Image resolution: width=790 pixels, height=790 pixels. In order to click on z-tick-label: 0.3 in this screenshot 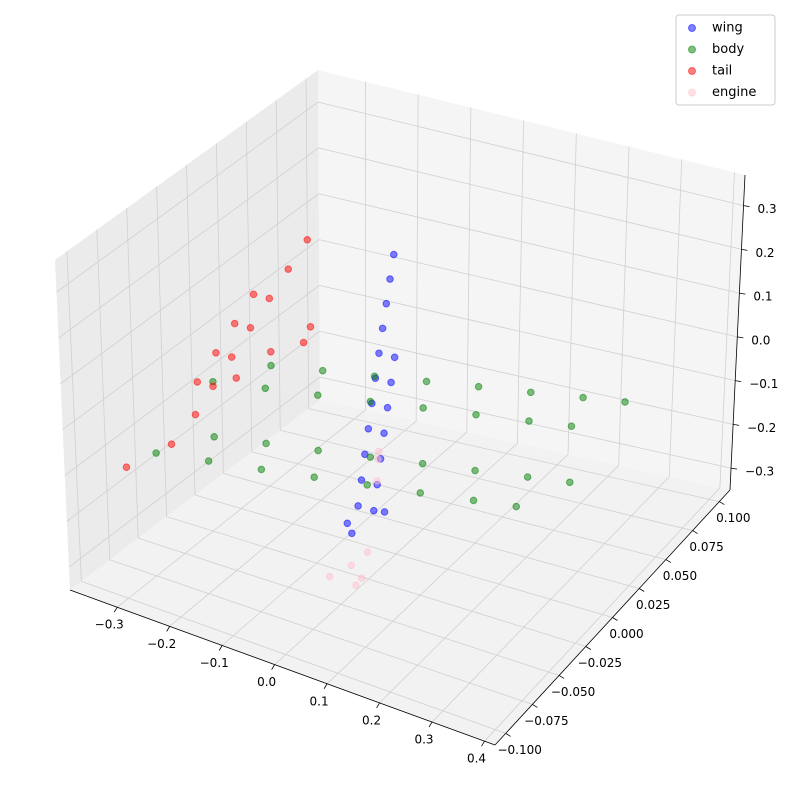, I will do `click(767, 209)`.